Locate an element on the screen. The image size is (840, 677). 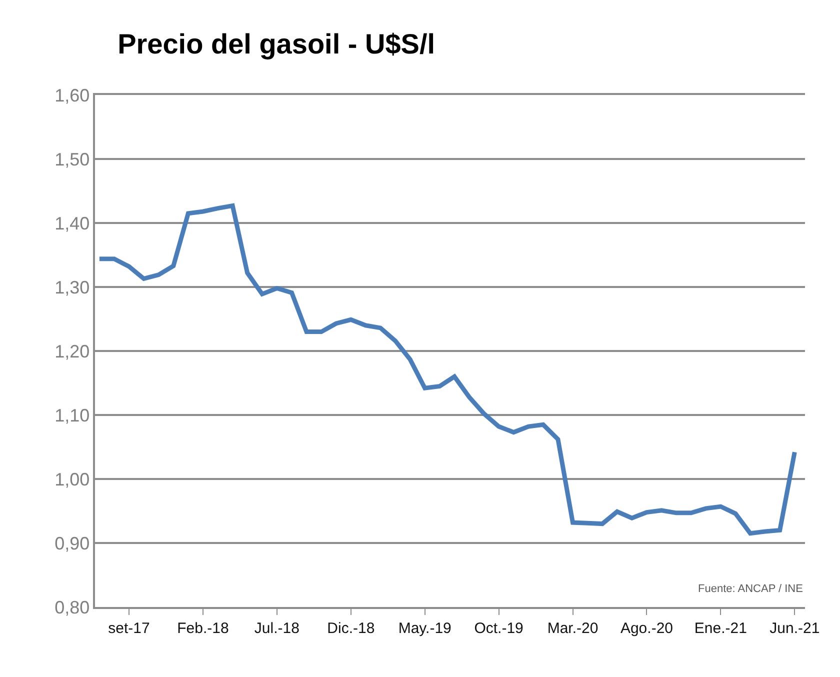
x-tick-label: May.-19 is located at coordinates (425, 628).